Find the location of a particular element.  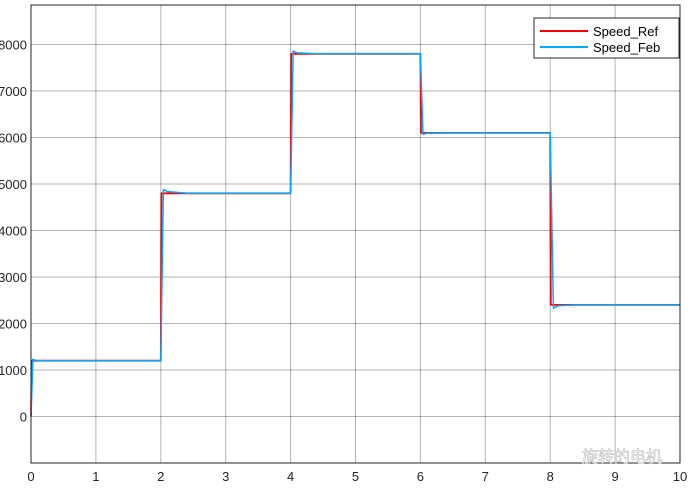

y-tick-label: 5000 is located at coordinates (13, 184).